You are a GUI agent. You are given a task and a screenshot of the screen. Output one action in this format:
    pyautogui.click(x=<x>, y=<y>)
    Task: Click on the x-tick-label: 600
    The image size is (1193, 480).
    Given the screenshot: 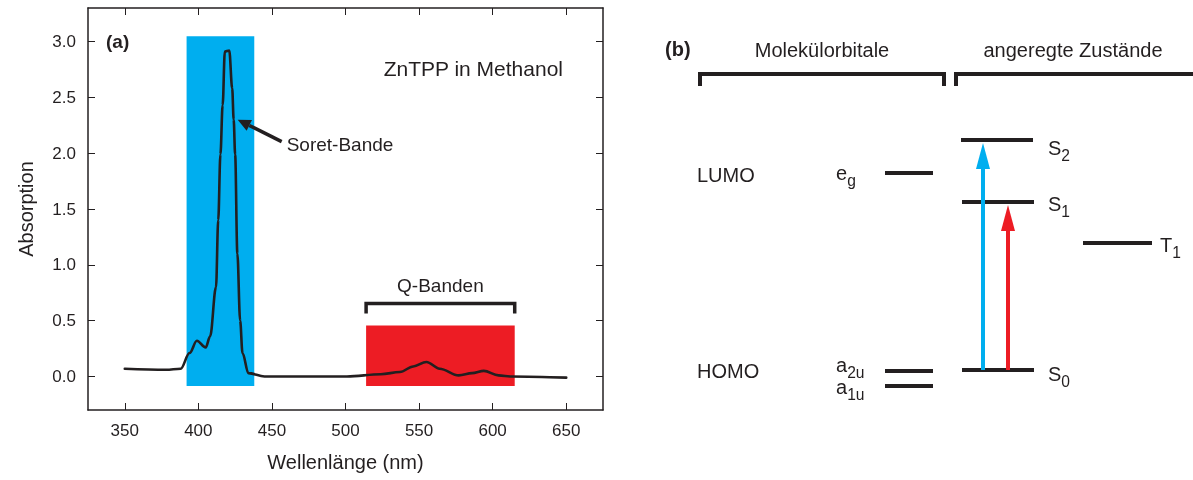 What is the action you would take?
    pyautogui.click(x=492, y=430)
    